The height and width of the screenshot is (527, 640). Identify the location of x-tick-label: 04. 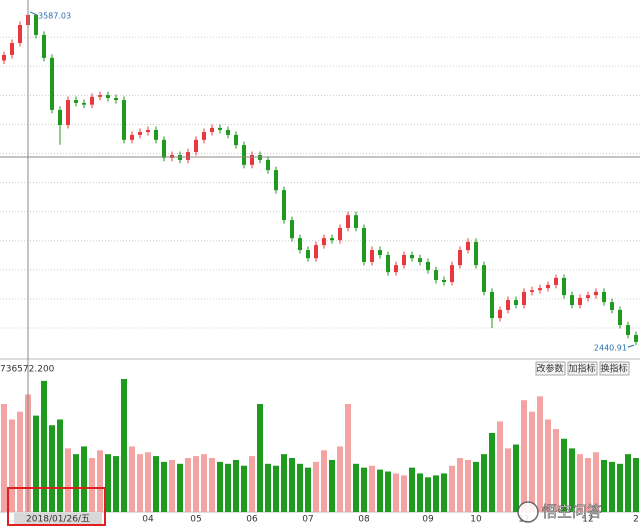
(148, 520).